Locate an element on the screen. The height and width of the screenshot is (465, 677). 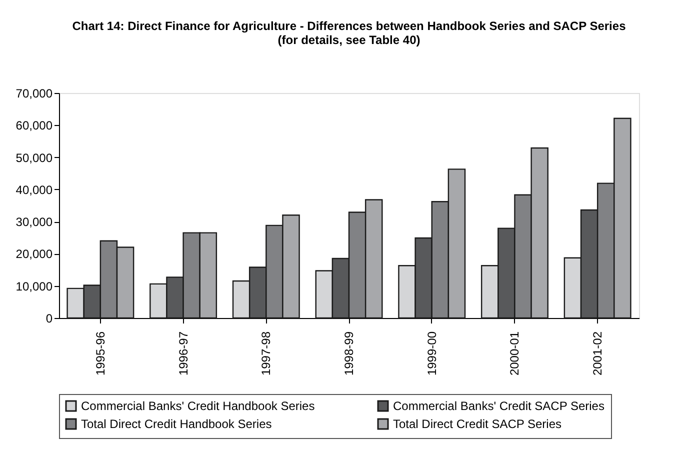
legend-label: Commercial Banks' Credit SACP Series is located at coordinates (498, 406).